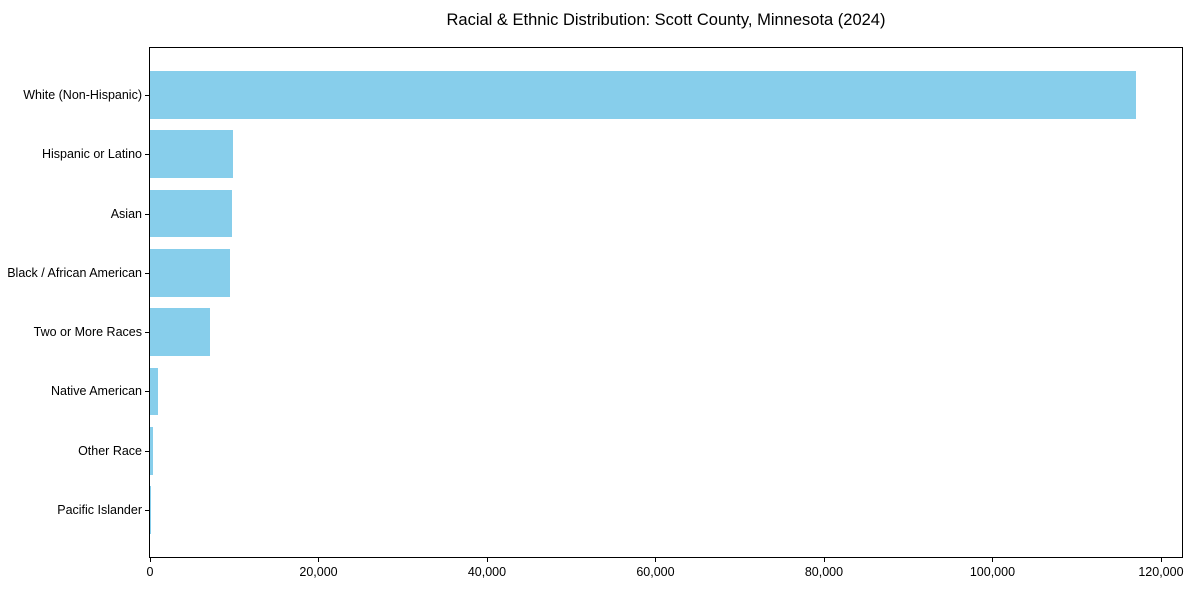 The height and width of the screenshot is (600, 1200). What do you see at coordinates (74, 272) in the screenshot?
I see `y-axis-label: Black / African American` at bounding box center [74, 272].